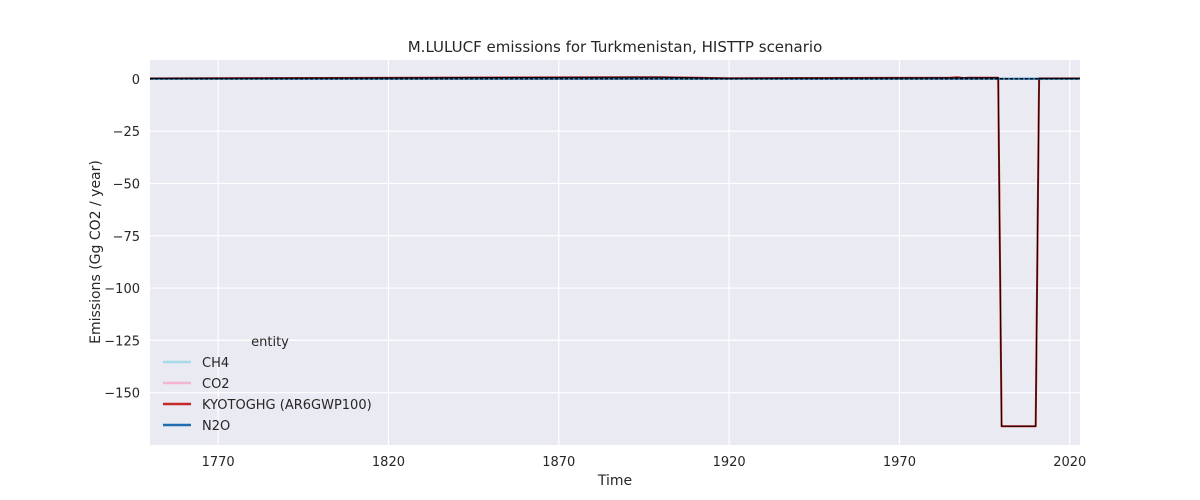  What do you see at coordinates (558, 462) in the screenshot?
I see `x-tick-label: 1870` at bounding box center [558, 462].